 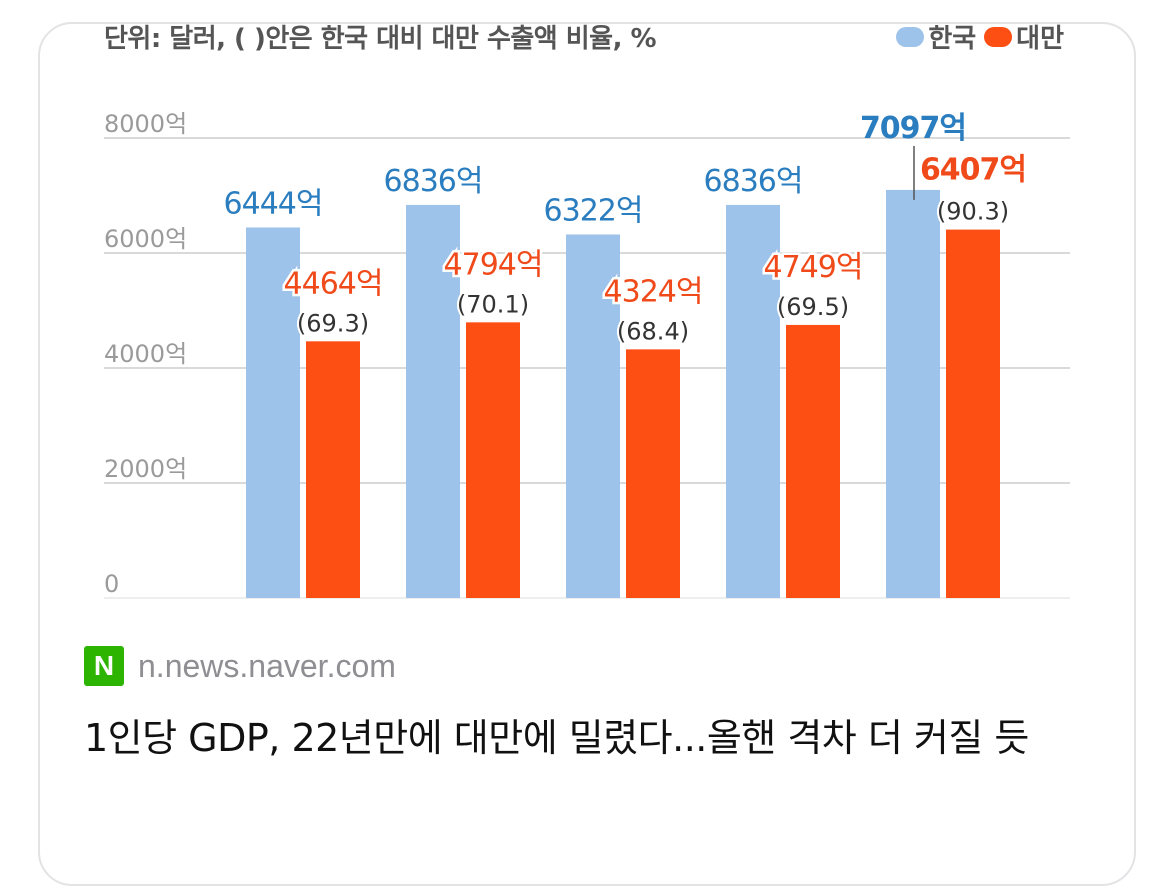 What do you see at coordinates (104, 666) in the screenshot?
I see `naver-logo-icon: N` at bounding box center [104, 666].